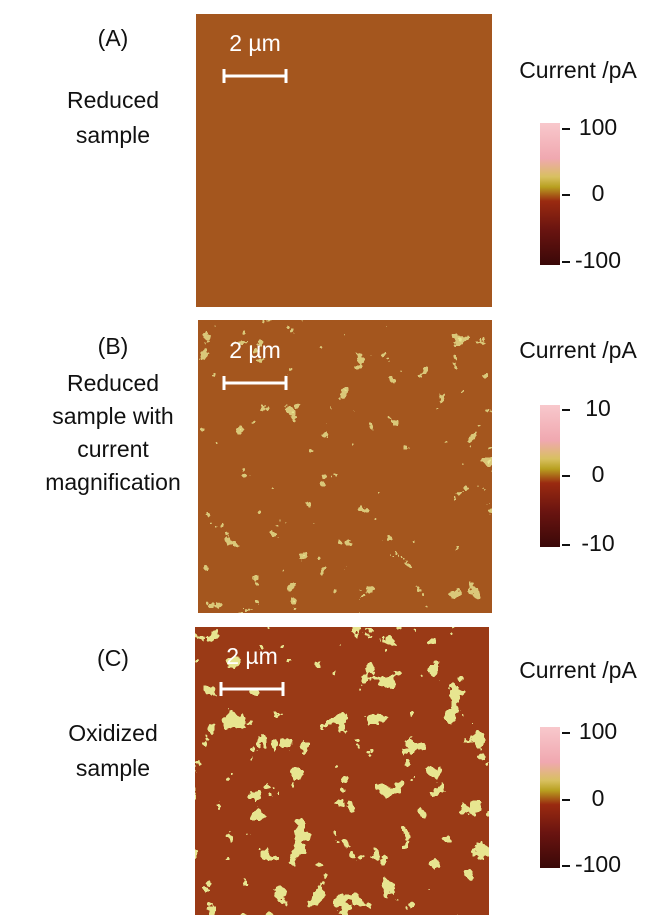  What do you see at coordinates (112, 733) in the screenshot?
I see `panel-description: Oxidized` at bounding box center [112, 733].